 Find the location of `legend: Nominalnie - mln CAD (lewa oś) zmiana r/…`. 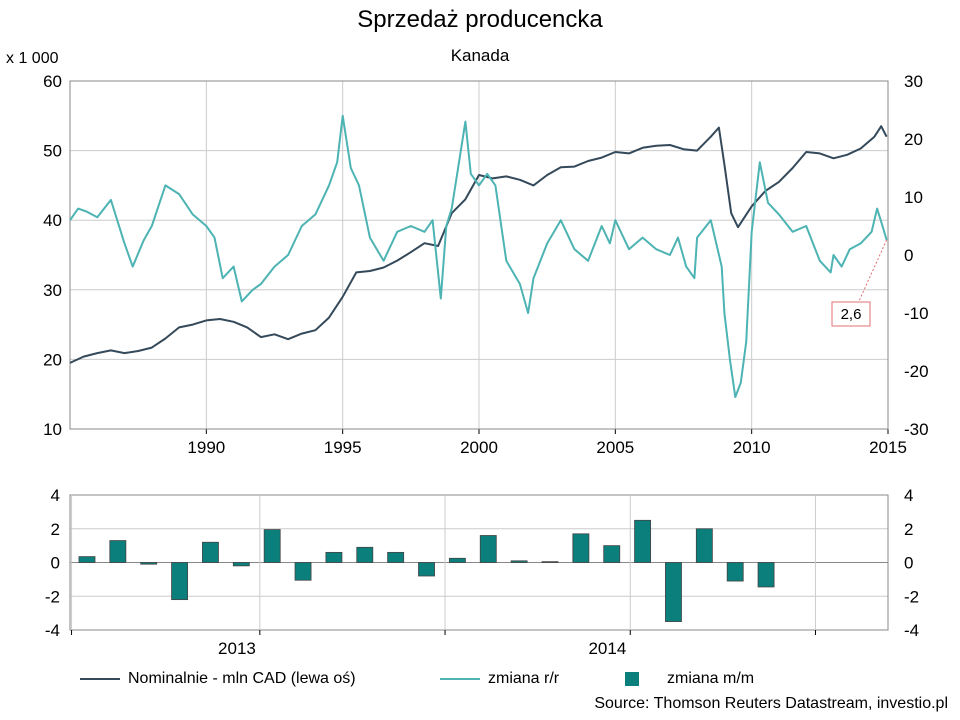

legend: Nominalnie - mln CAD (lewa oś) zmiana r/… is located at coordinates (510, 682).